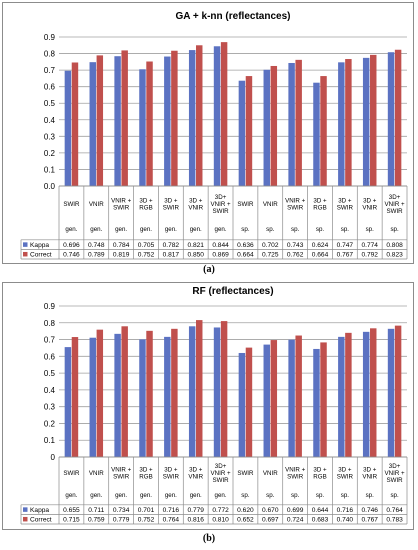  I want to click on chart-a-value-kappa: 0.743, so click(295, 245).